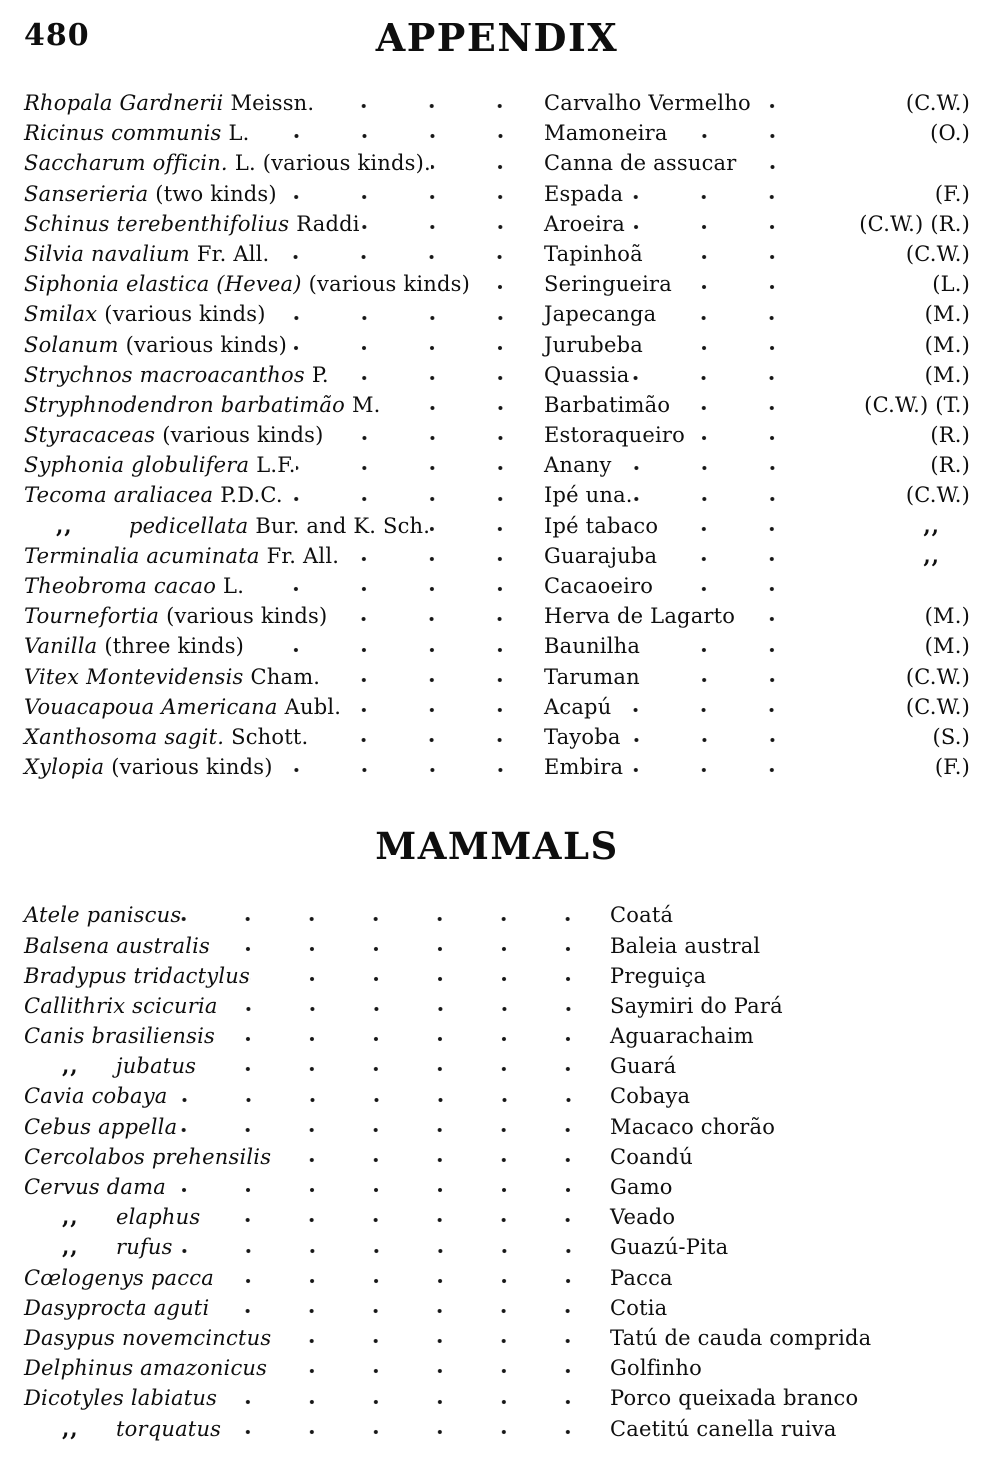  I want to click on table-row: Bradypus tridactylus Preguiça, so click(497, 975).